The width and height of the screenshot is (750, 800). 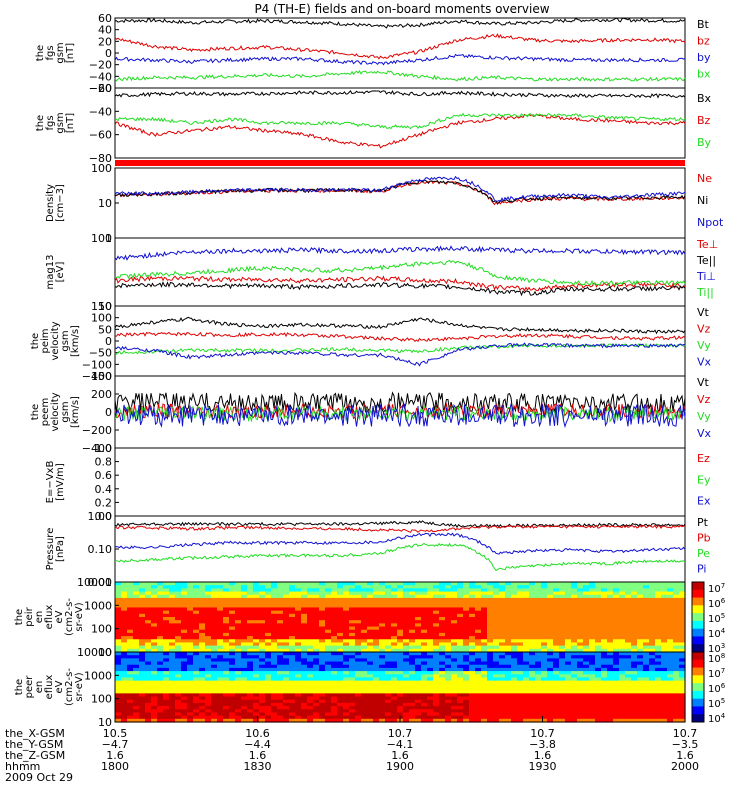 I want to click on y-axis-label: Pressure, so click(x=50, y=549).